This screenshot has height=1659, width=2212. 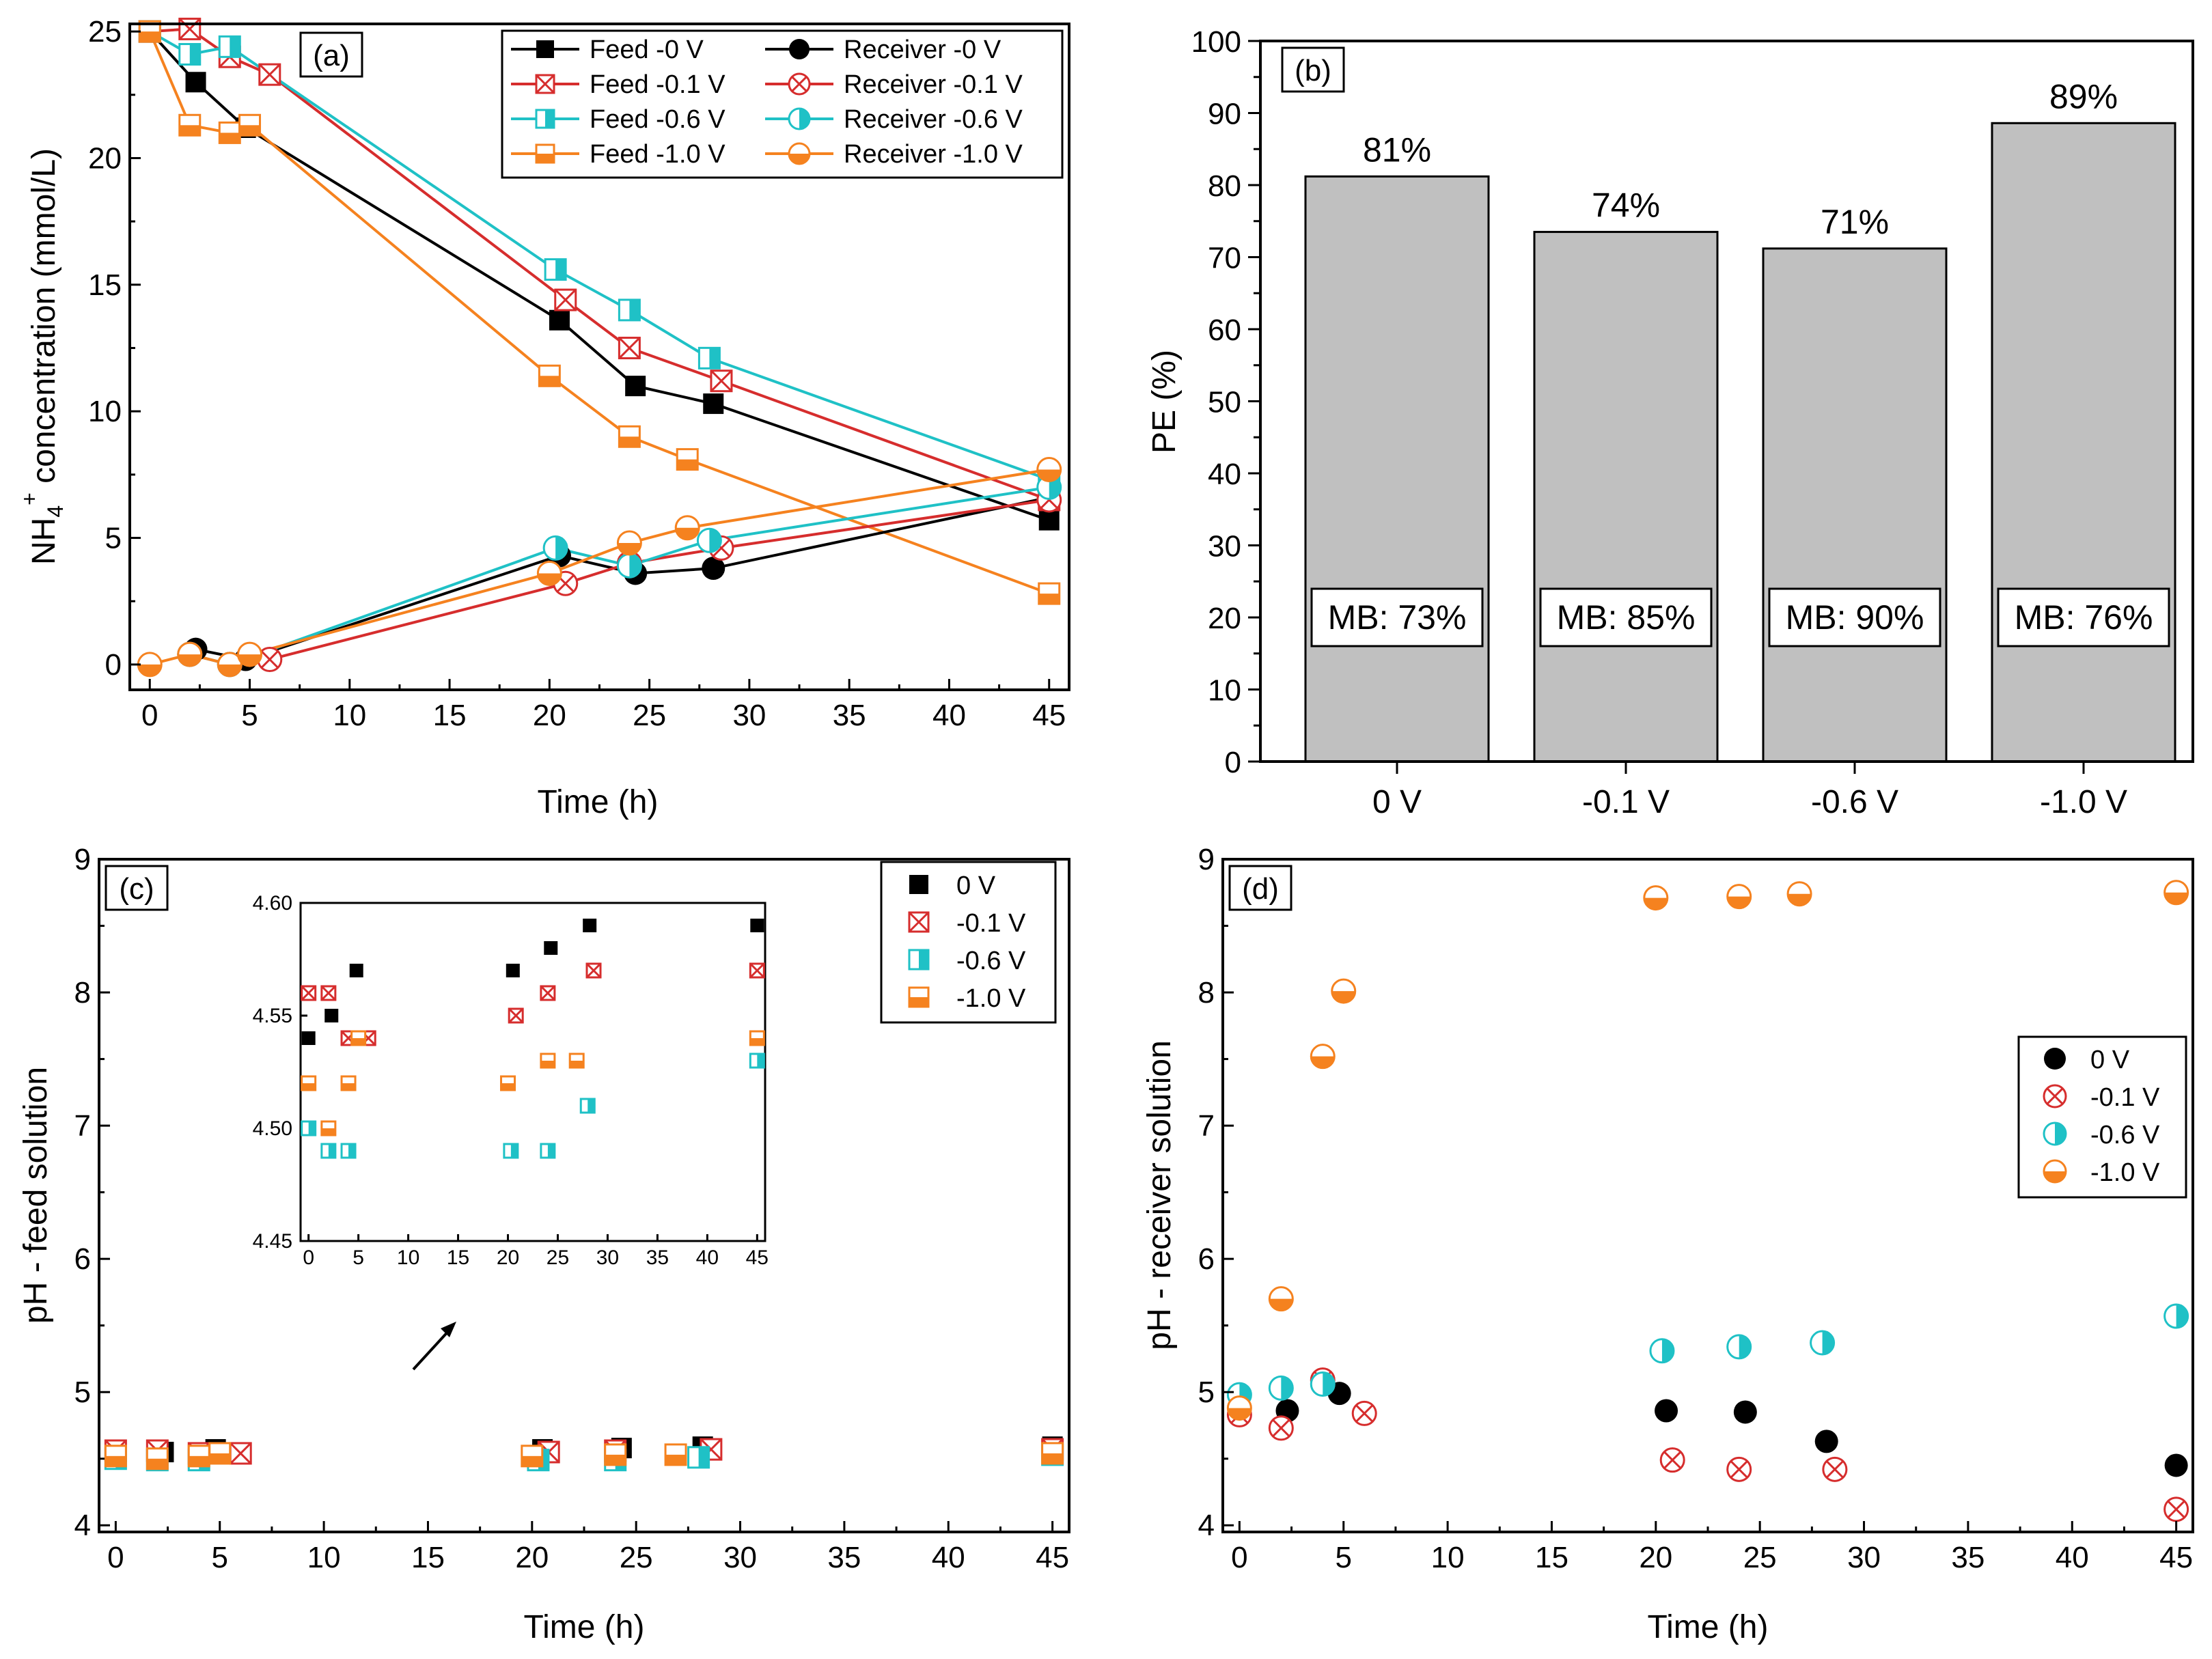 I want to click on panel-b-label-box, so click(x=1313, y=69).